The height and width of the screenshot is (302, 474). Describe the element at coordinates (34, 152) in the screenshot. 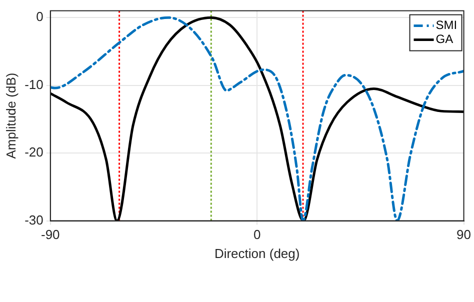

I see `y-tick-label: -20` at that location.